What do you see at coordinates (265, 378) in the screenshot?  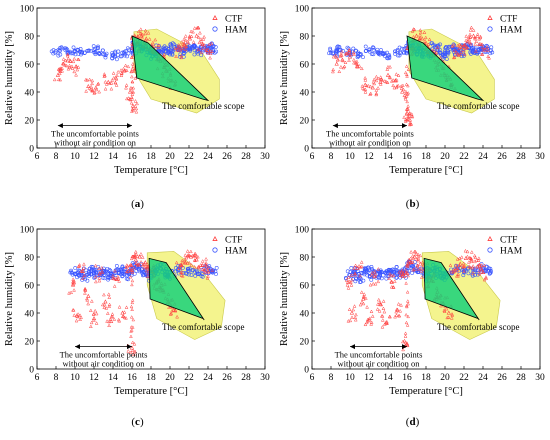 I see `x-tick-label-c: 30` at bounding box center [265, 378].